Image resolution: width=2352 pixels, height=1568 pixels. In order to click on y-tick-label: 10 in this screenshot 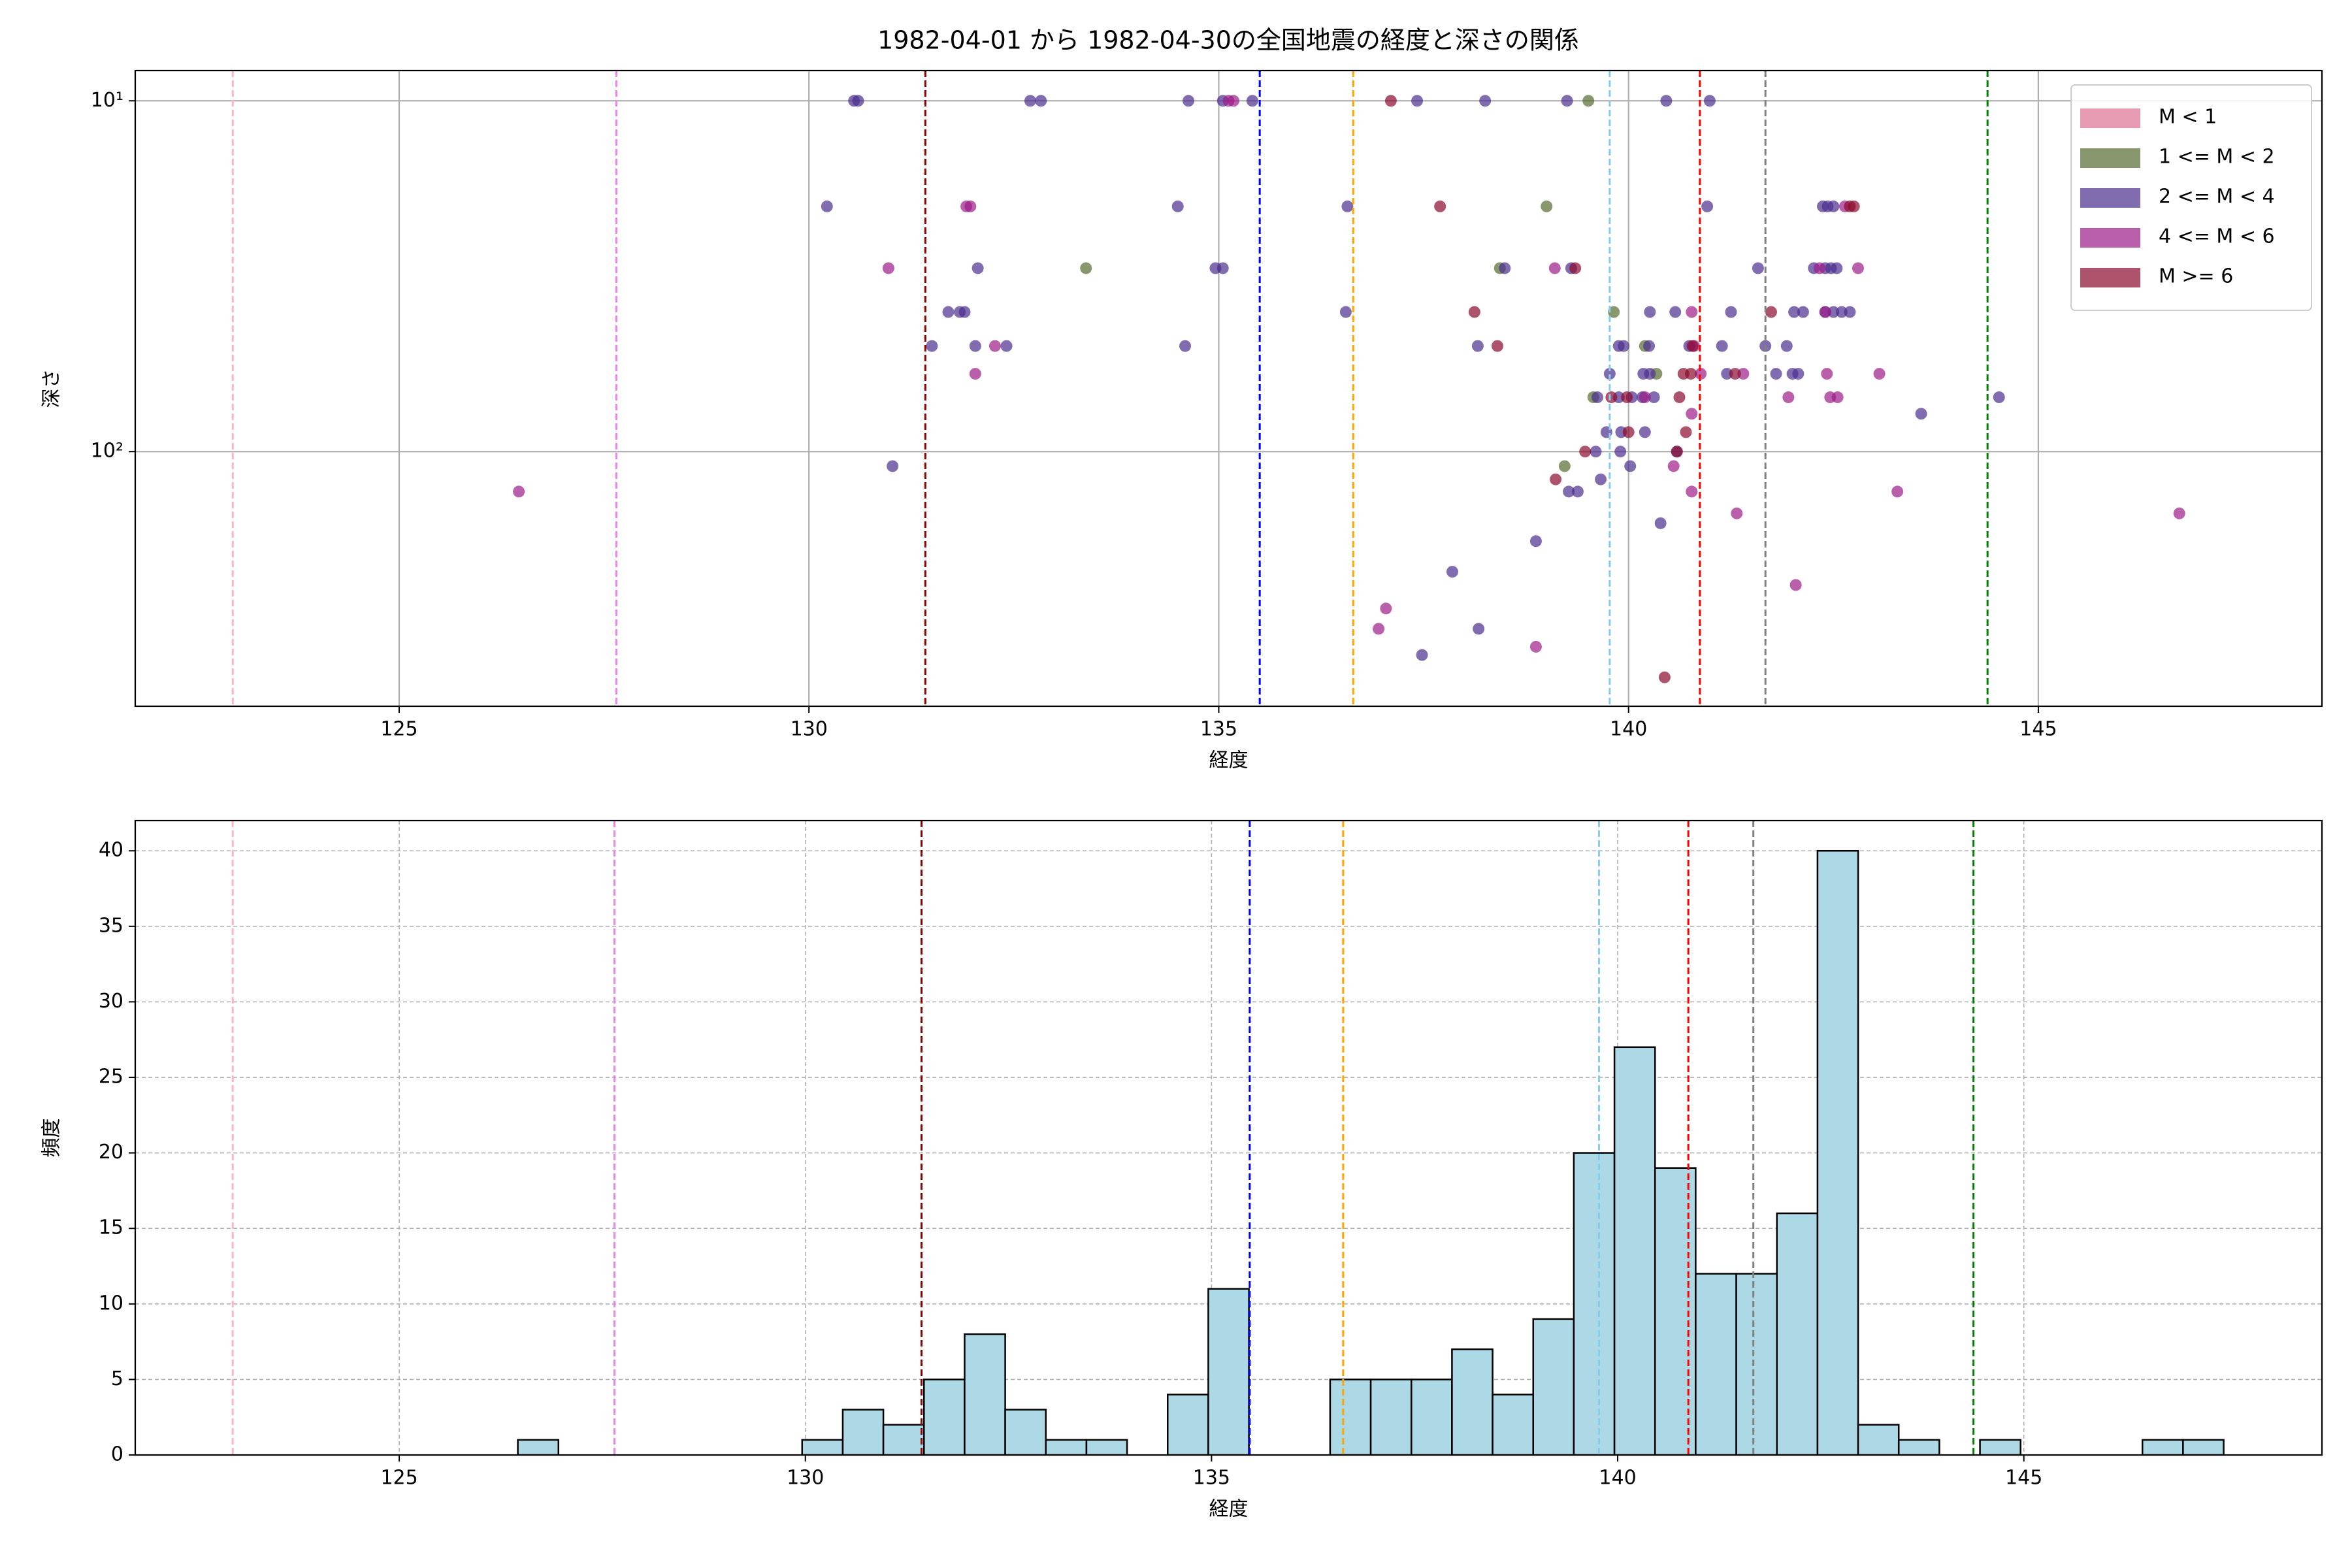, I will do `click(111, 1303)`.